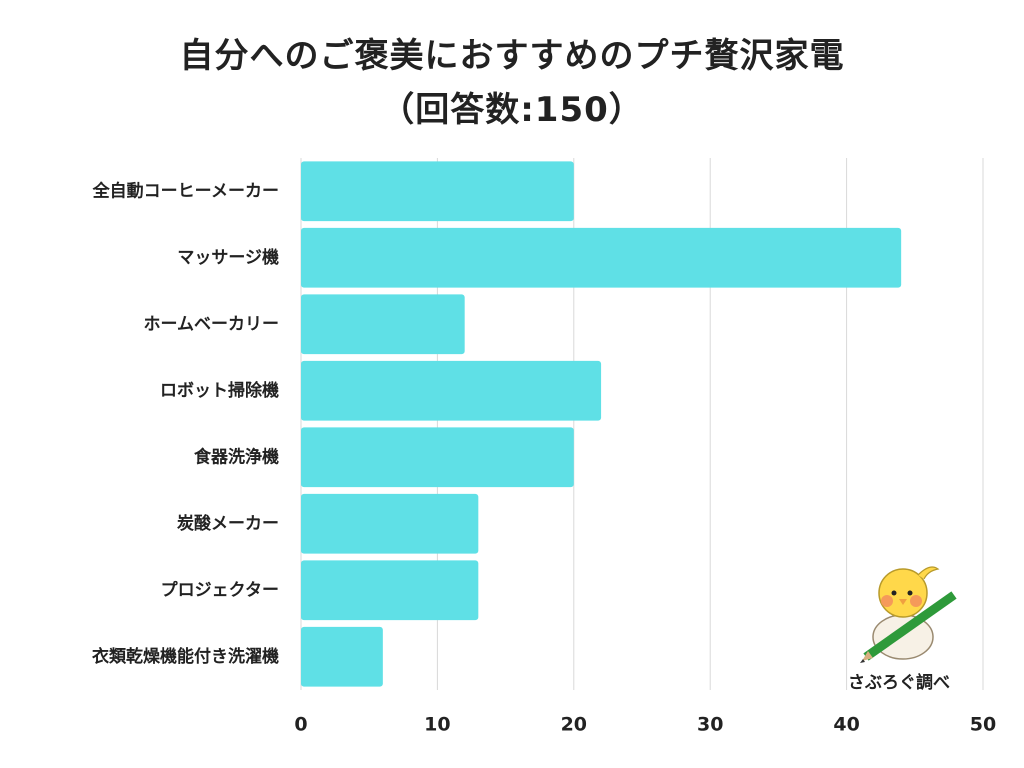  What do you see at coordinates (228, 523) in the screenshot?
I see `category-label: 炭酸メーカー` at bounding box center [228, 523].